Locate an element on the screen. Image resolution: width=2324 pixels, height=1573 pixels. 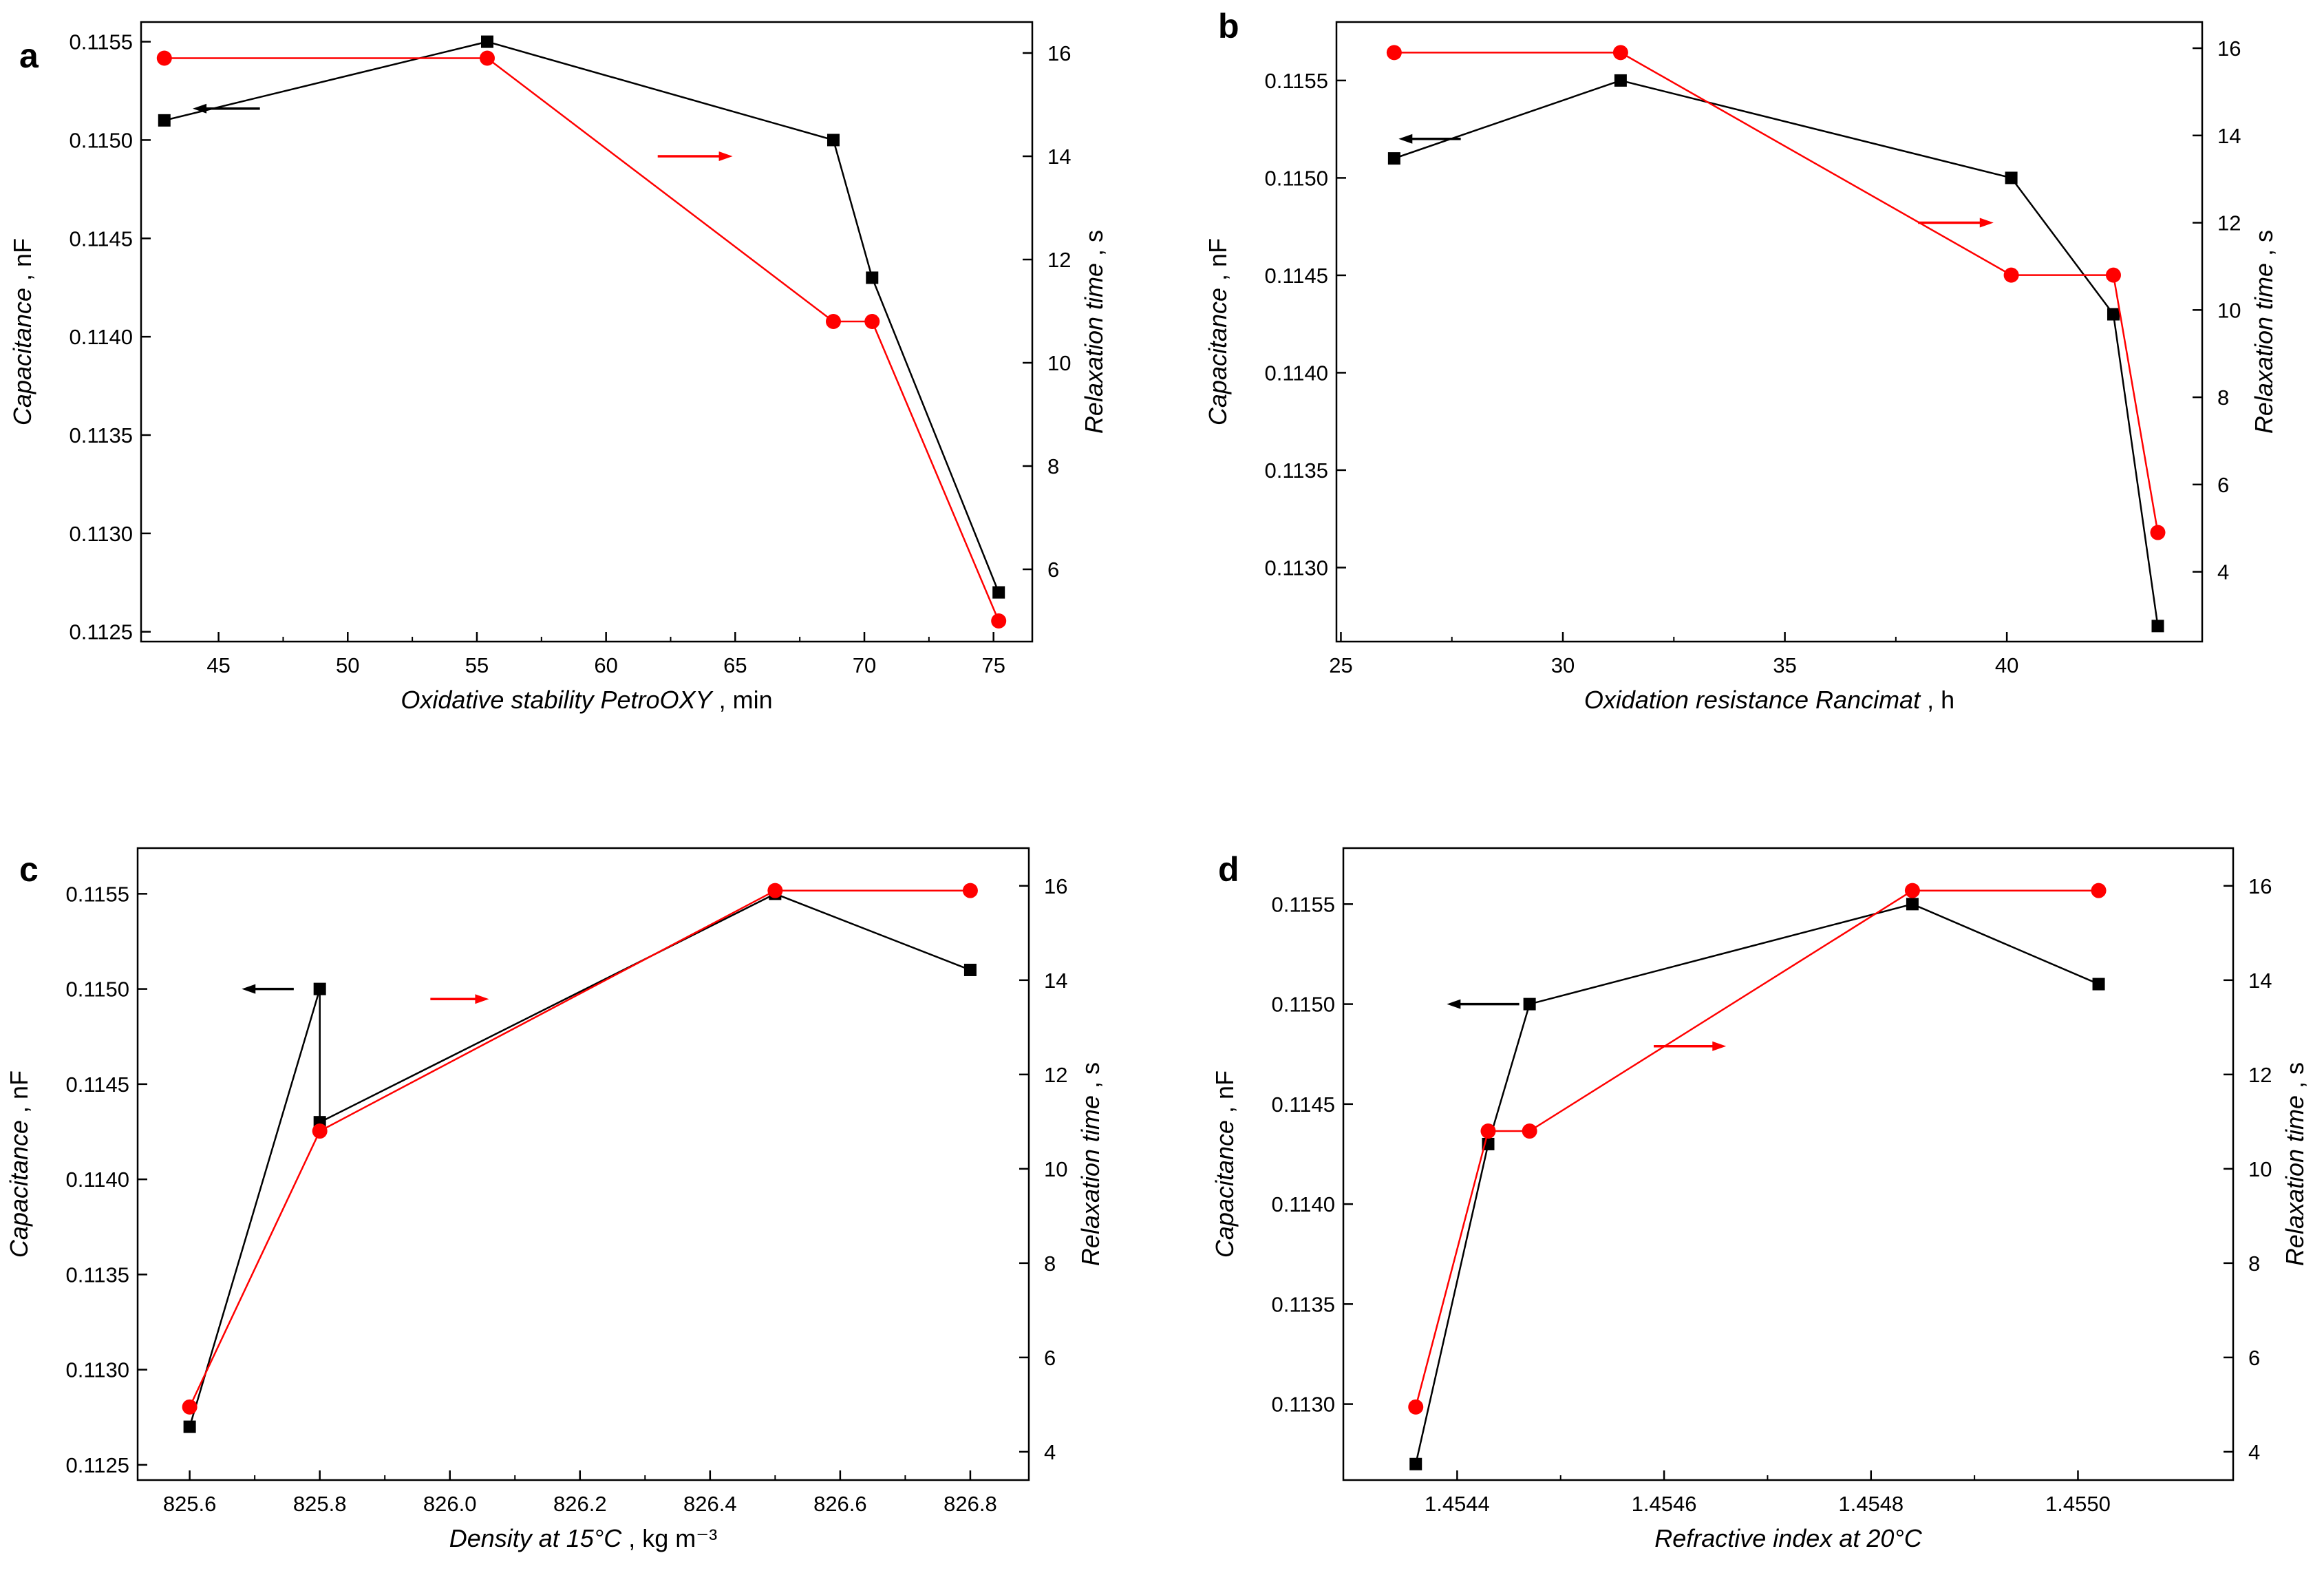
x-axis-unit: min is located at coordinates (753, 700).